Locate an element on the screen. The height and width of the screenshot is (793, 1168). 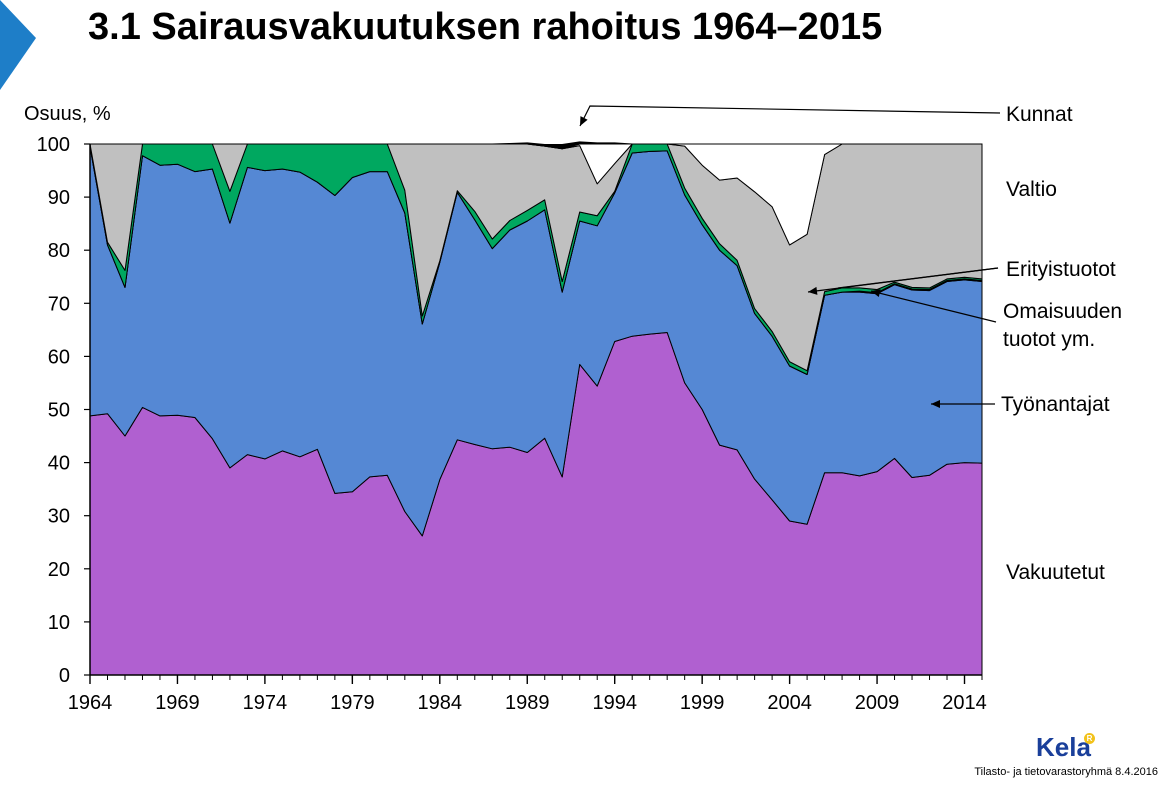
y-axis-label: Osuus, % is located at coordinates (67, 114).